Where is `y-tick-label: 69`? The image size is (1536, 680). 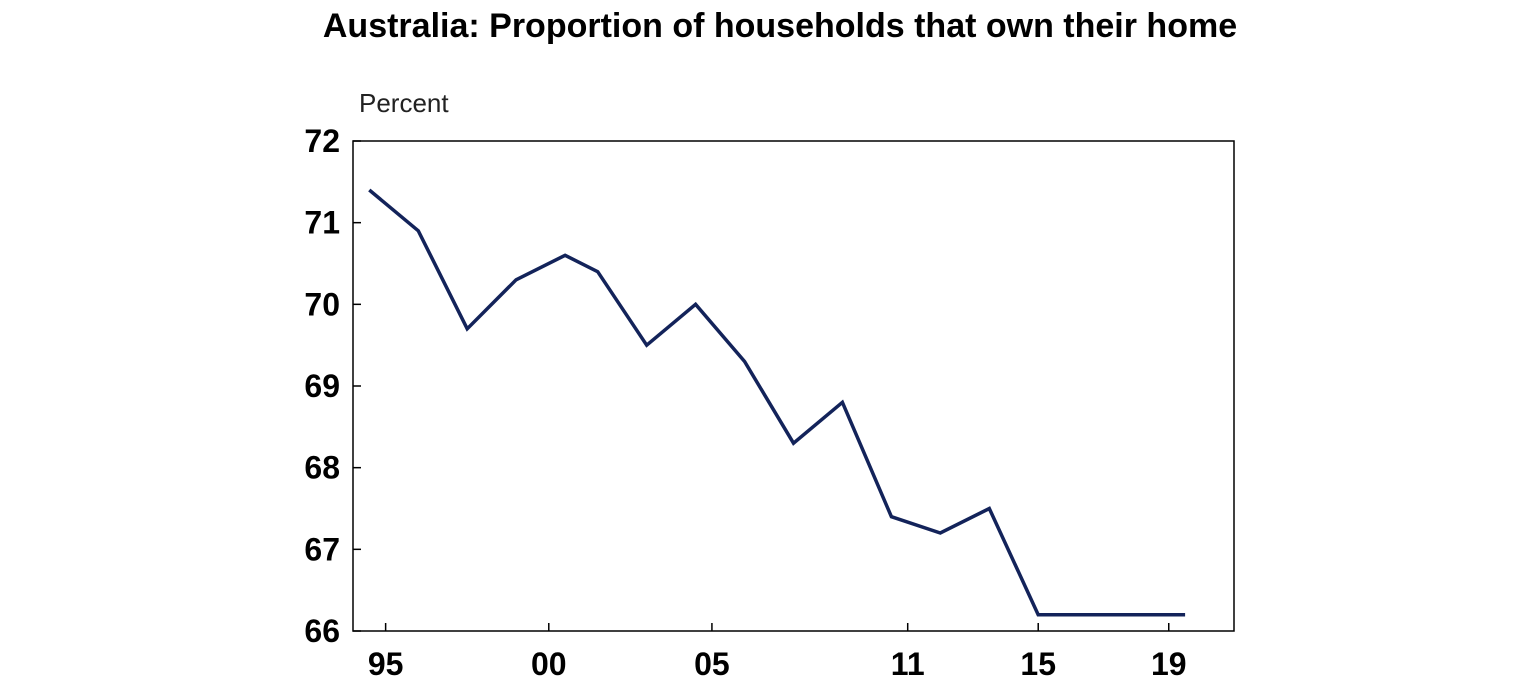 y-tick-label: 69 is located at coordinates (322, 386).